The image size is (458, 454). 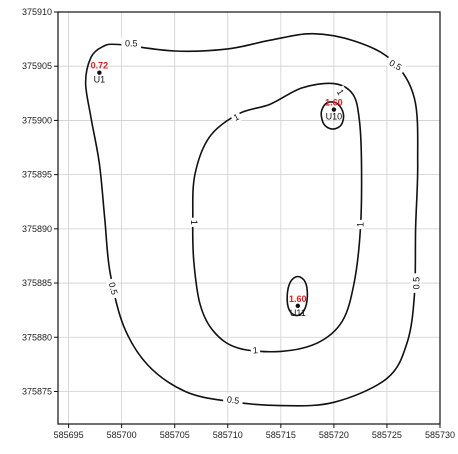 I want to click on point-u10: 1.60 U10, so click(x=334, y=110).